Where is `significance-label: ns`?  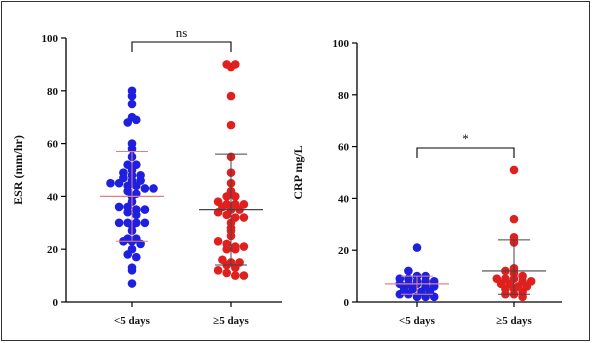 significance-label: ns is located at coordinates (182, 32).